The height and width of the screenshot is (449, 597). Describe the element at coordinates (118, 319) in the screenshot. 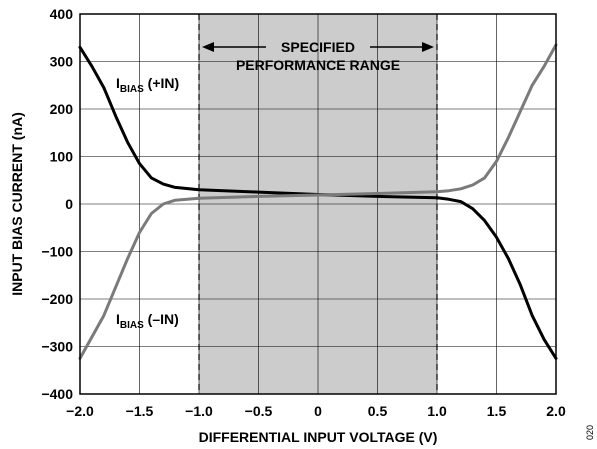

I see `series-label-minus-in-main: I` at that location.